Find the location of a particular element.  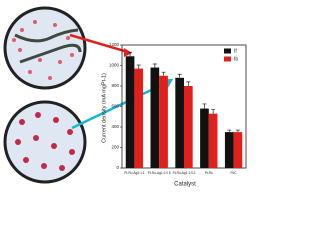

top-dots is located at coordinates (43, 50).